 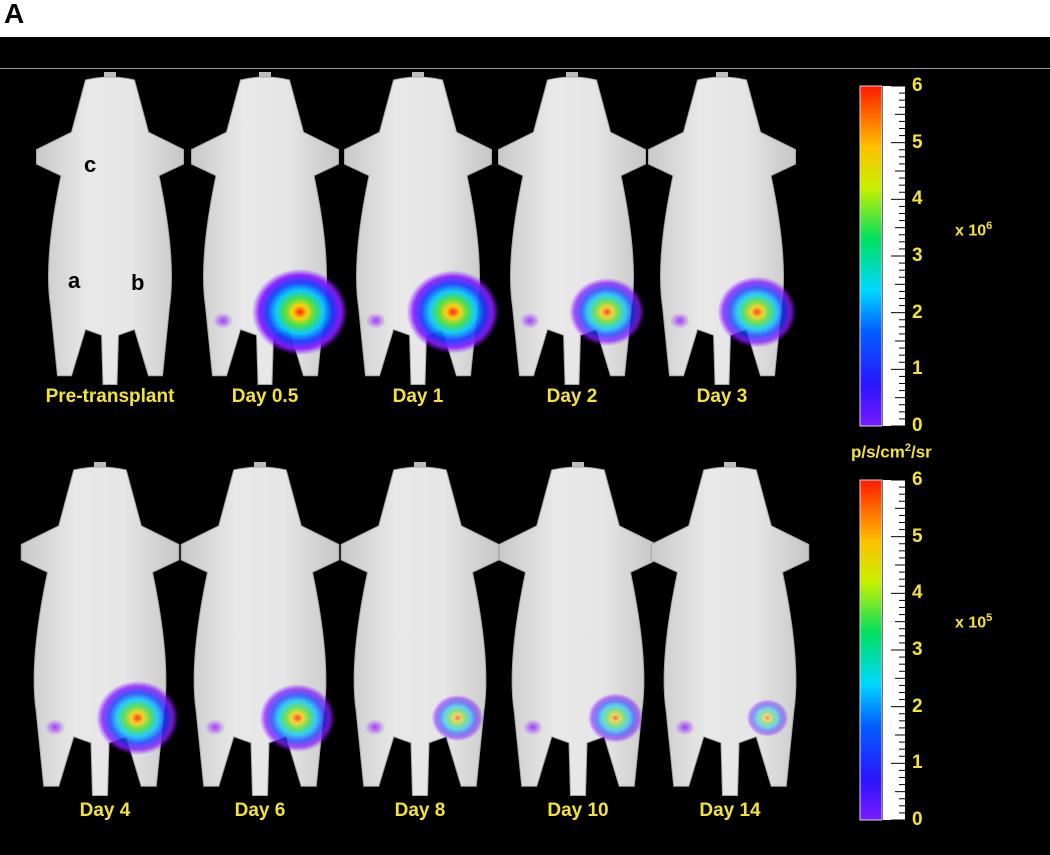 What do you see at coordinates (917, 255) in the screenshot?
I see `colorbar-top-label-3: 3` at bounding box center [917, 255].